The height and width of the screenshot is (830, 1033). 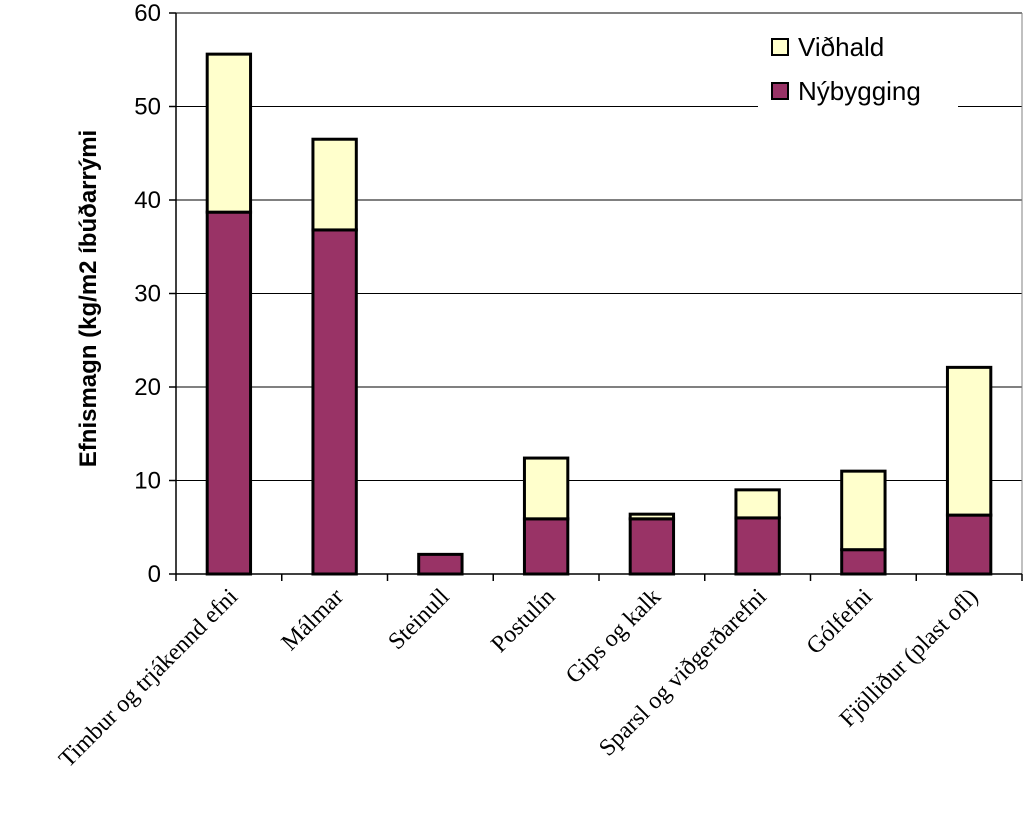 I want to click on y-axis-label: Efnismagn (kg/m2 íbúðarrými, so click(x=88, y=298).